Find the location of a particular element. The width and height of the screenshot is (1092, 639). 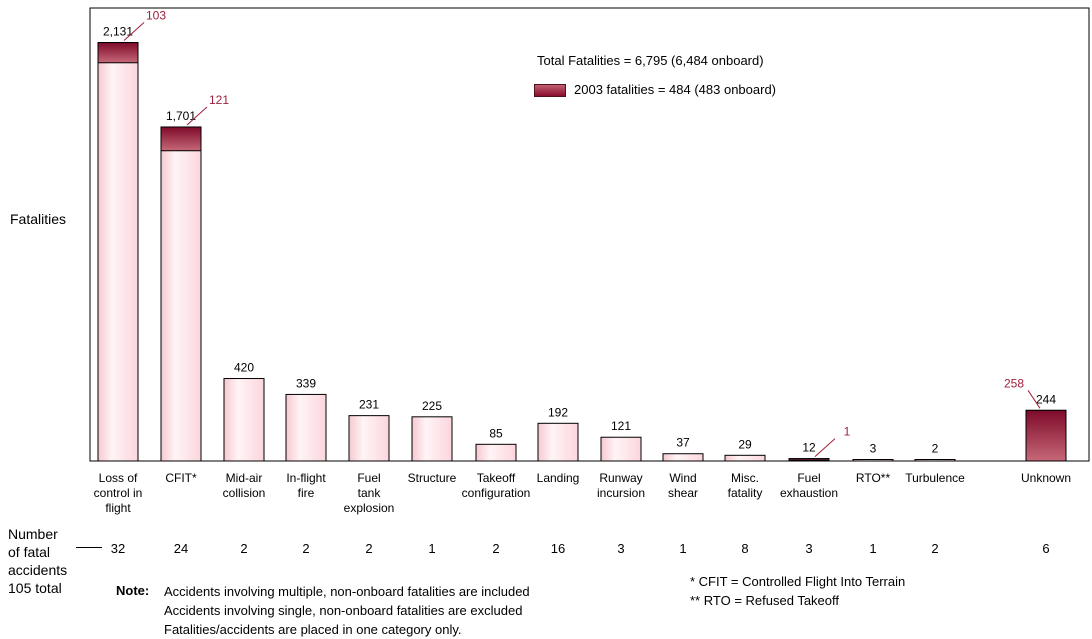

category-label-line: Structure is located at coordinates (432, 478).